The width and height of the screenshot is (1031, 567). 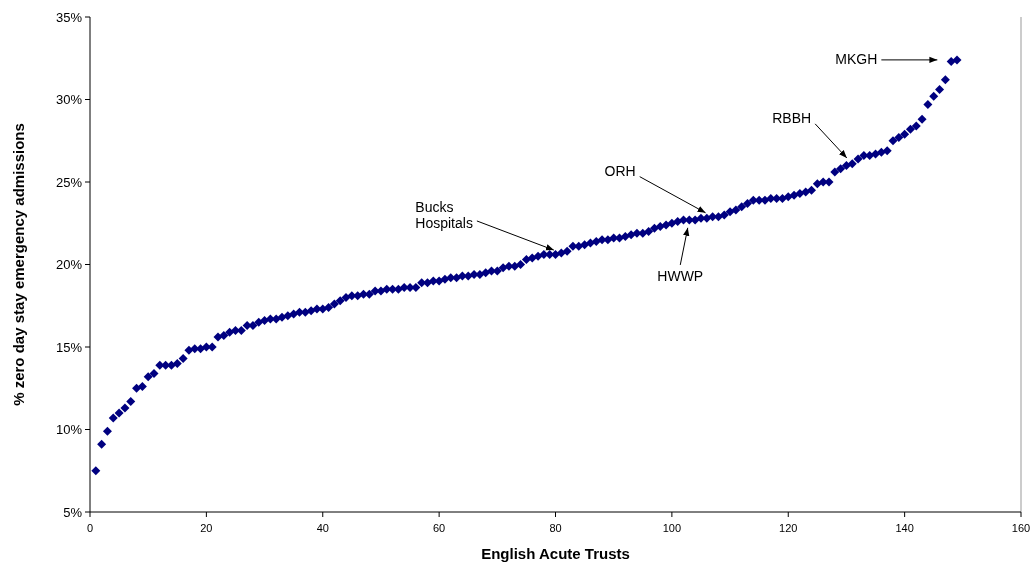 What do you see at coordinates (73, 512) in the screenshot?
I see `y-tick-label: 5%` at bounding box center [73, 512].